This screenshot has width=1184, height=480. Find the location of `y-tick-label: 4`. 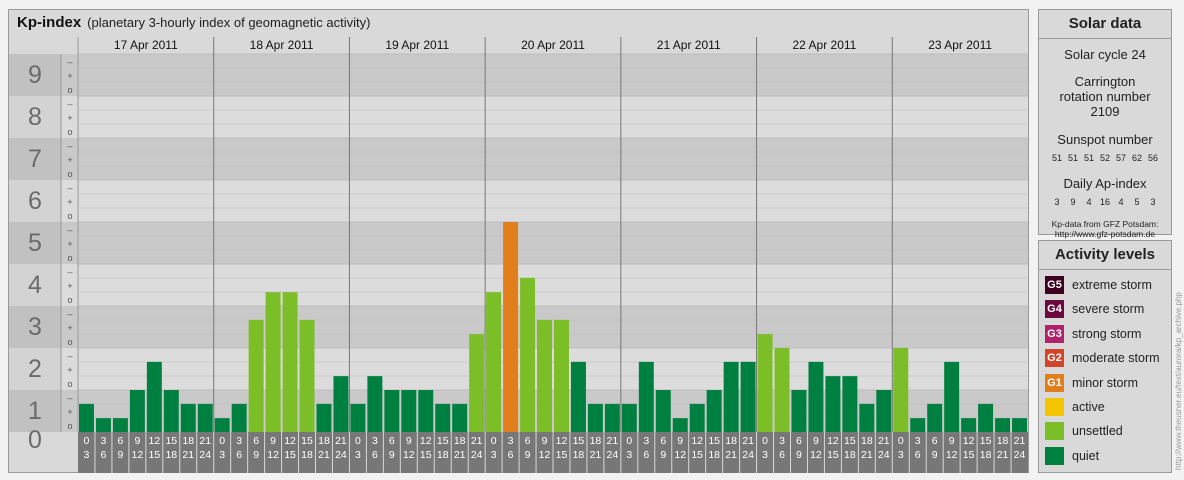

y-tick-label: 4 is located at coordinates (35, 285).